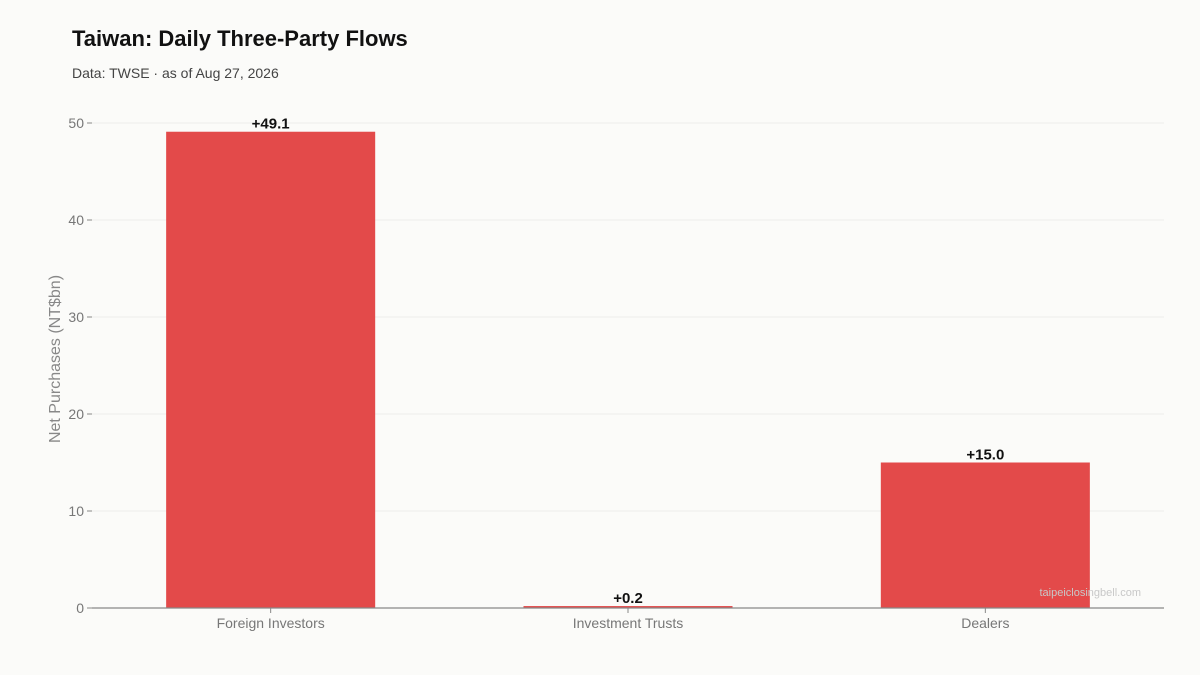 This screenshot has height=675, width=1200. I want to click on x-category-label: Investment Trusts, so click(628, 623).